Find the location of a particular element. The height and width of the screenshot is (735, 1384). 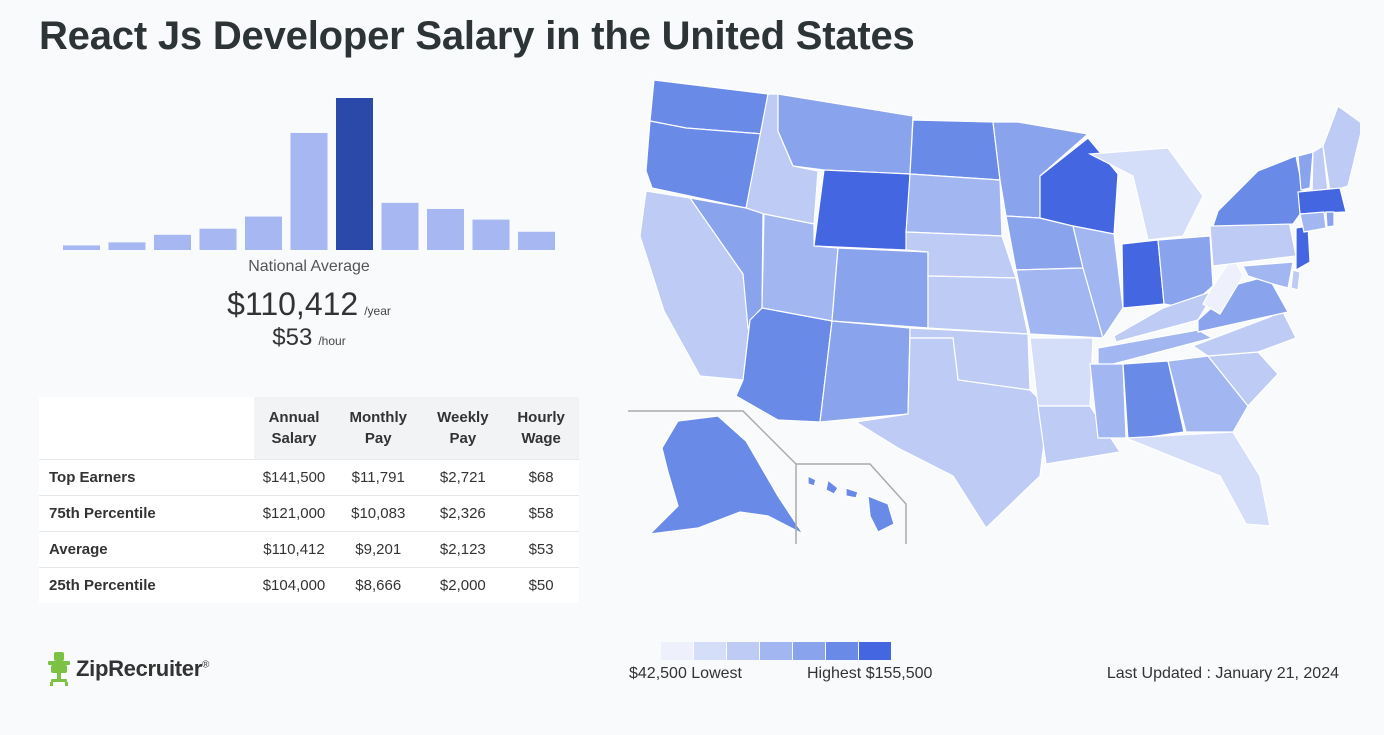

state-kansas is located at coordinates (978, 305).